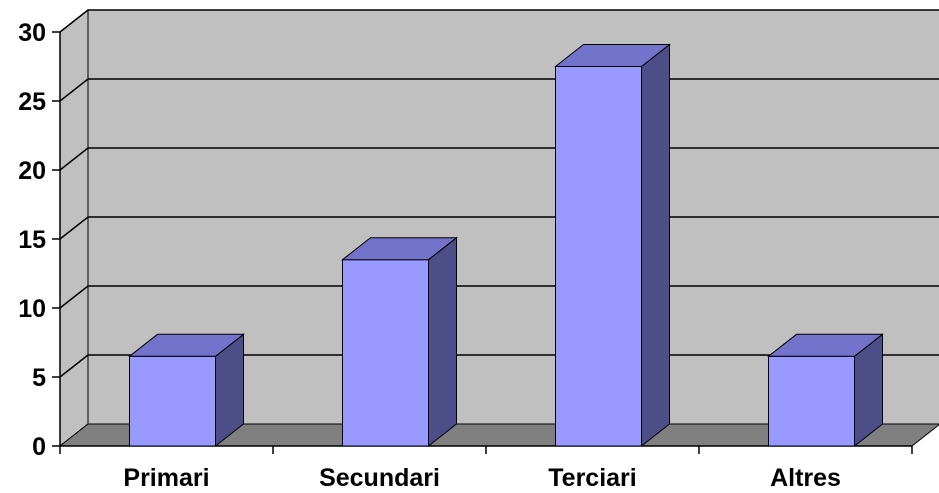 The image size is (939, 493). What do you see at coordinates (166, 478) in the screenshot?
I see `x-label-primari: Primari` at bounding box center [166, 478].